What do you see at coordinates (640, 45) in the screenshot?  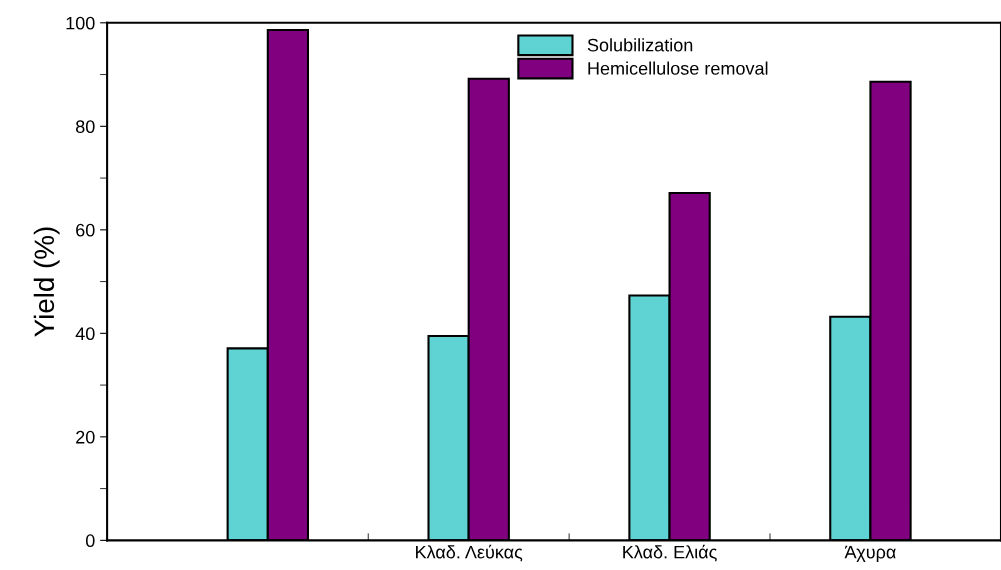 I see `legend-label: Solubilization` at bounding box center [640, 45].